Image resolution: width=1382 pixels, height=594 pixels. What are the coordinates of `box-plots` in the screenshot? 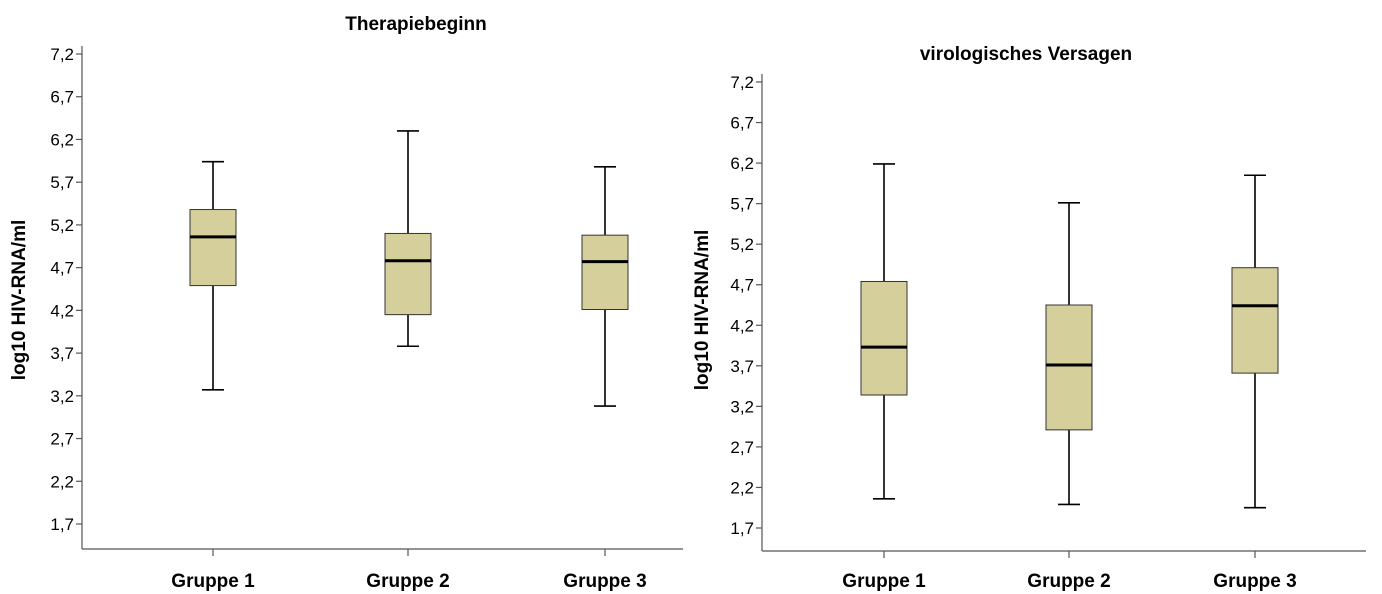 It's located at (409, 268).